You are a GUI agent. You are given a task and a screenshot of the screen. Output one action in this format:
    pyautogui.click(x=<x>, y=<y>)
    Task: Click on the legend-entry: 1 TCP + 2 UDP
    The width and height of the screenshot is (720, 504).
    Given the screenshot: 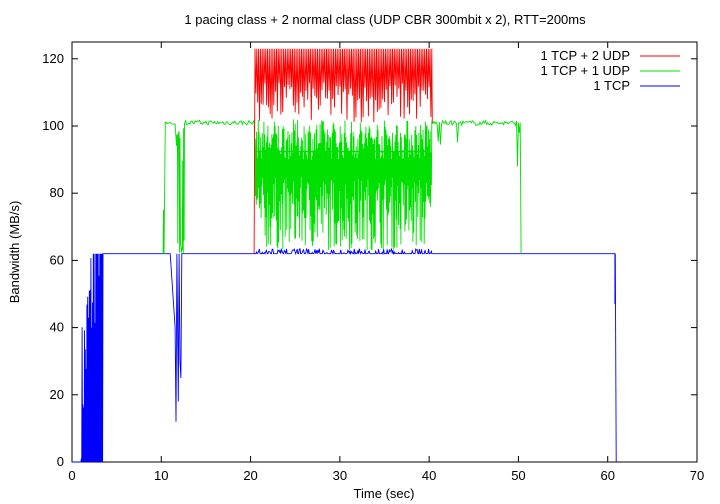 What is the action you would take?
    pyautogui.click(x=585, y=55)
    